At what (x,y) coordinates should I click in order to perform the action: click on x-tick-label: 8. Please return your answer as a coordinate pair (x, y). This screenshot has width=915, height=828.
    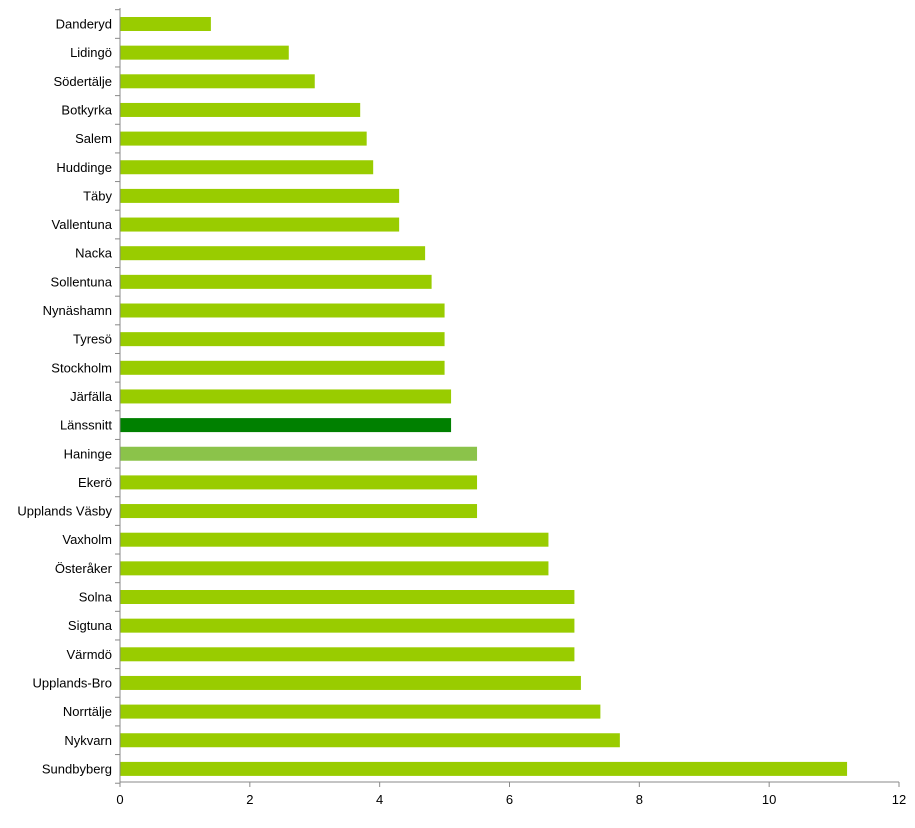
    Looking at the image, I should click on (639, 799).